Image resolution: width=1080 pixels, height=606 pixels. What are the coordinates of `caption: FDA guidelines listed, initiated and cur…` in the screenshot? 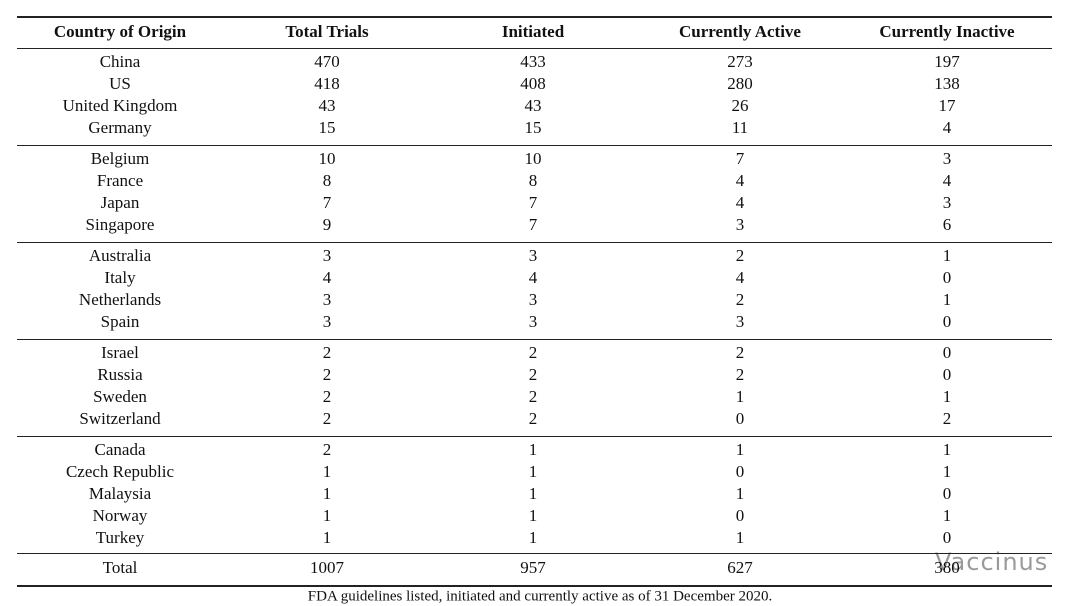 It's located at (540, 596).